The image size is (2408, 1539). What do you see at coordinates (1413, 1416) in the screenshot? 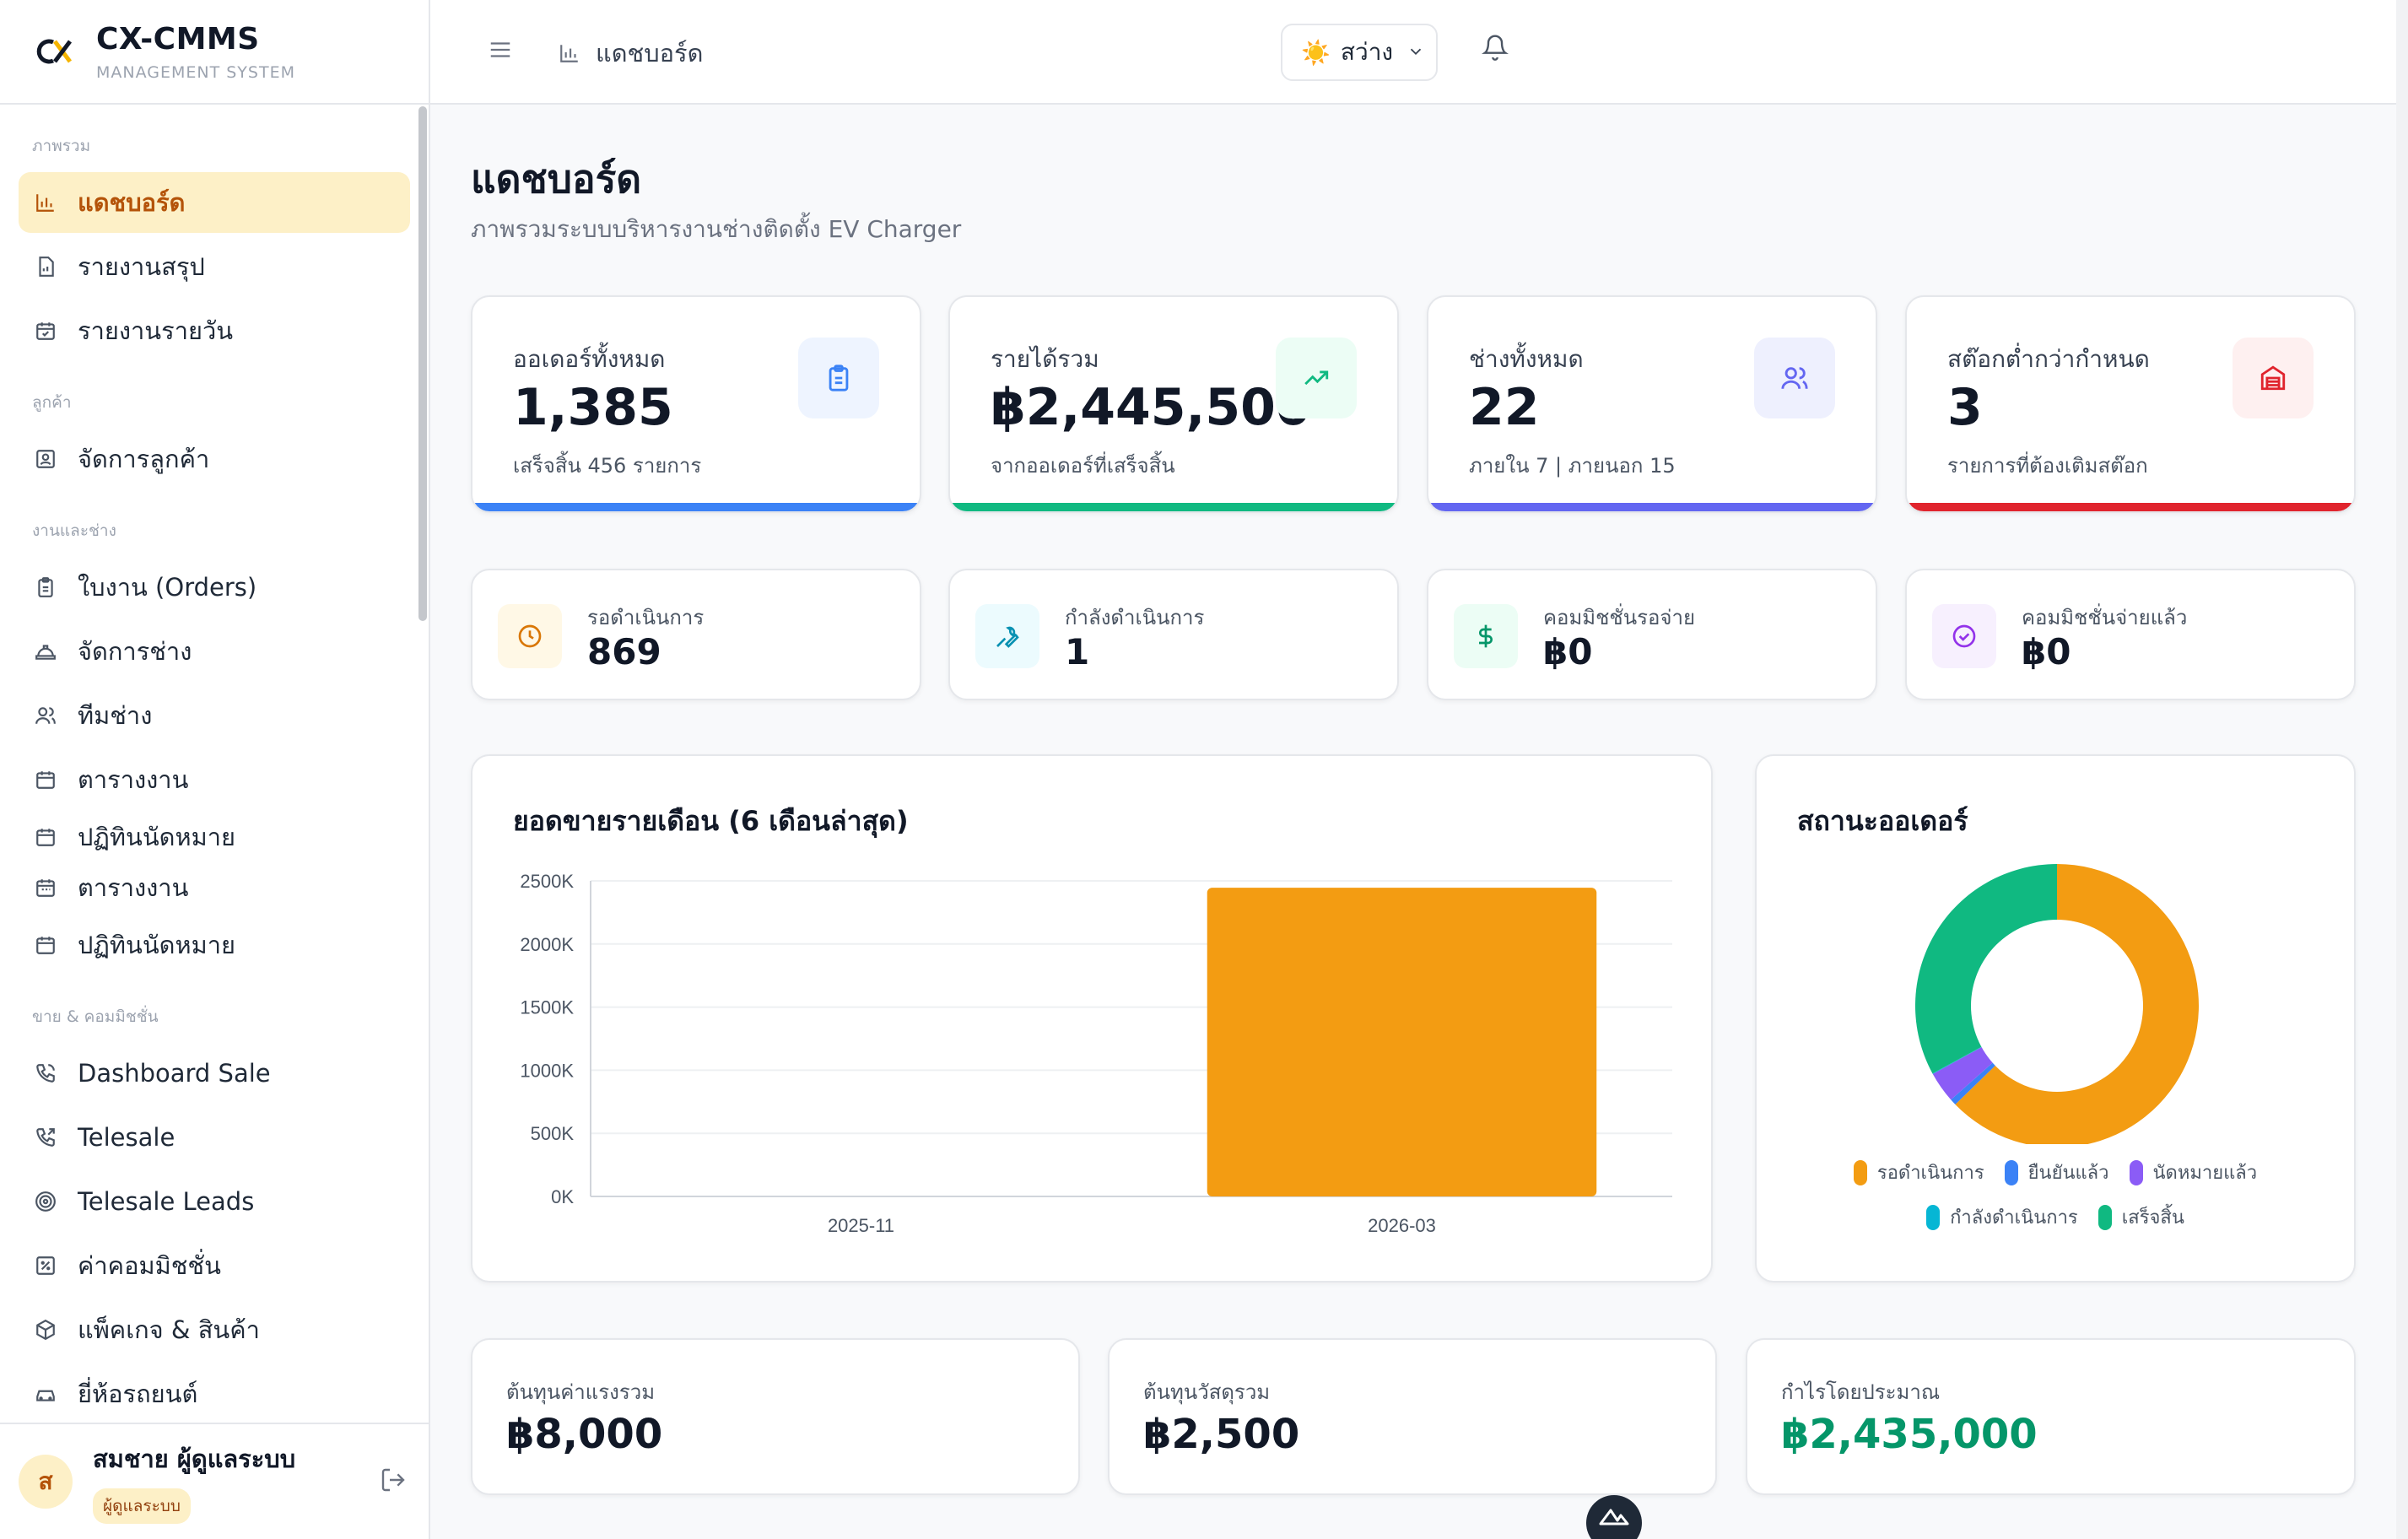
I see `cost-card-materials: ต้นทุนวัสดุรวม ฿2,500` at bounding box center [1413, 1416].